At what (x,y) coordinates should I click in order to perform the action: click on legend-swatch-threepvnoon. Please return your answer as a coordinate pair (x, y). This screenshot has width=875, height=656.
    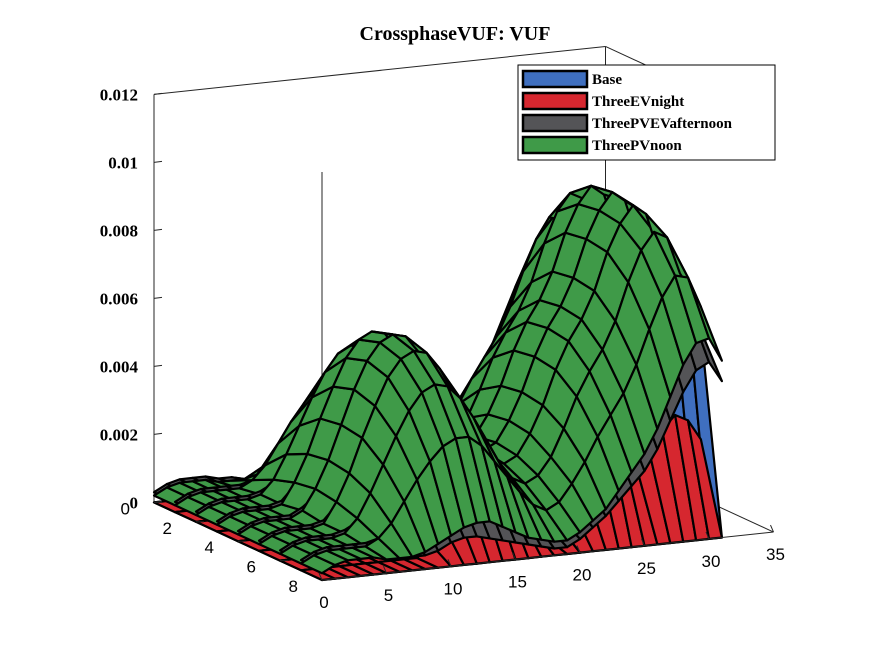
    Looking at the image, I should click on (555, 145).